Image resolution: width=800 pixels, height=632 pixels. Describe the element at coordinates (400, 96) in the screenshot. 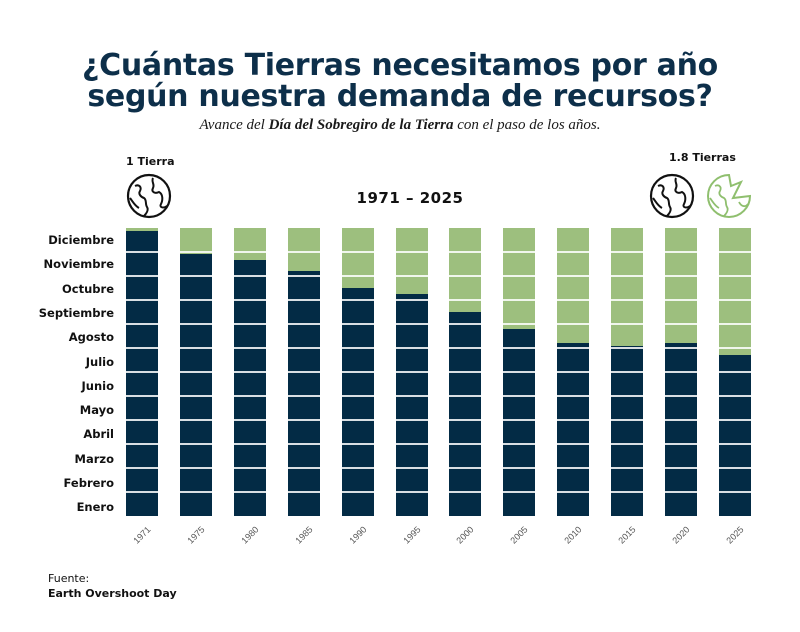

I see `title-line-2: según nuestra demanda de recursos?` at that location.